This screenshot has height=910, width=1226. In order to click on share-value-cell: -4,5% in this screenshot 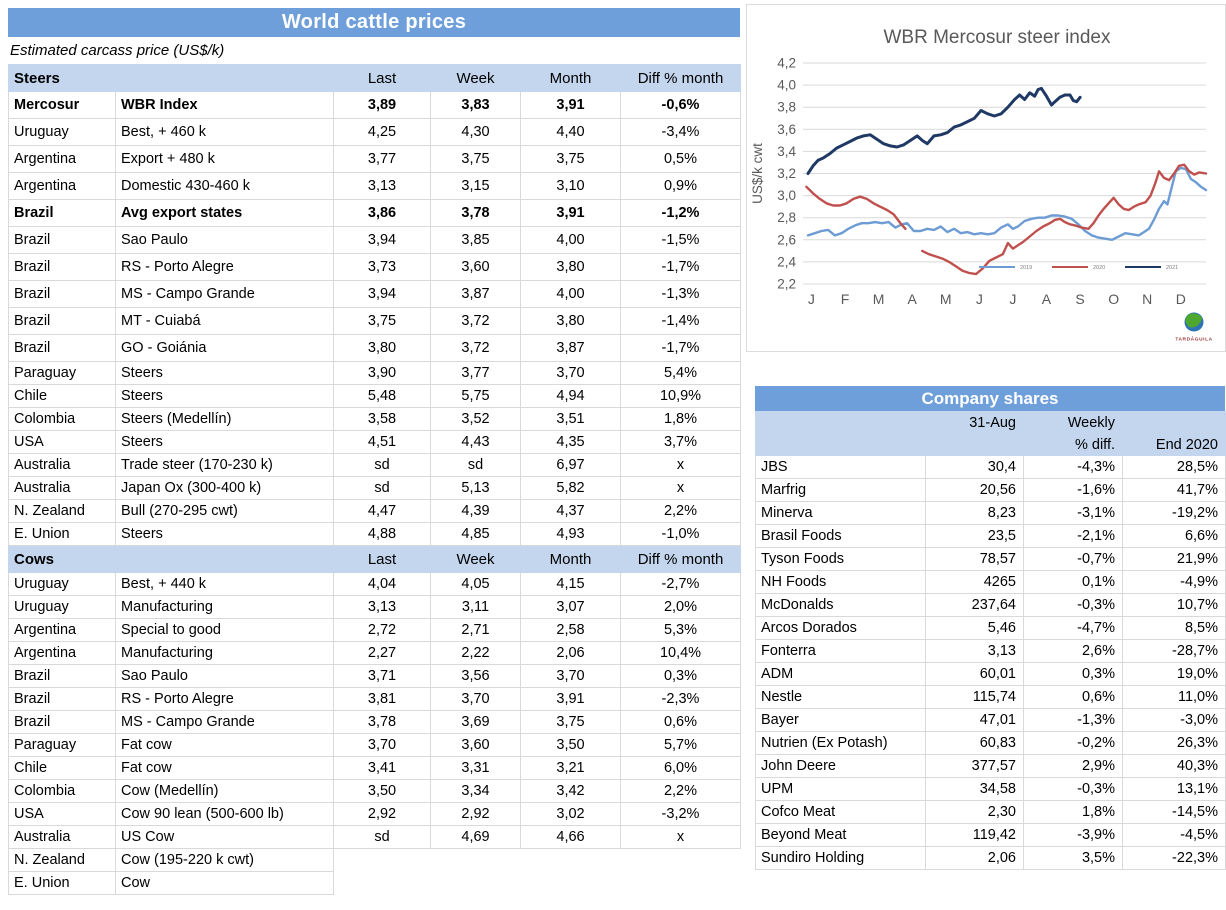, I will do `click(1174, 835)`.